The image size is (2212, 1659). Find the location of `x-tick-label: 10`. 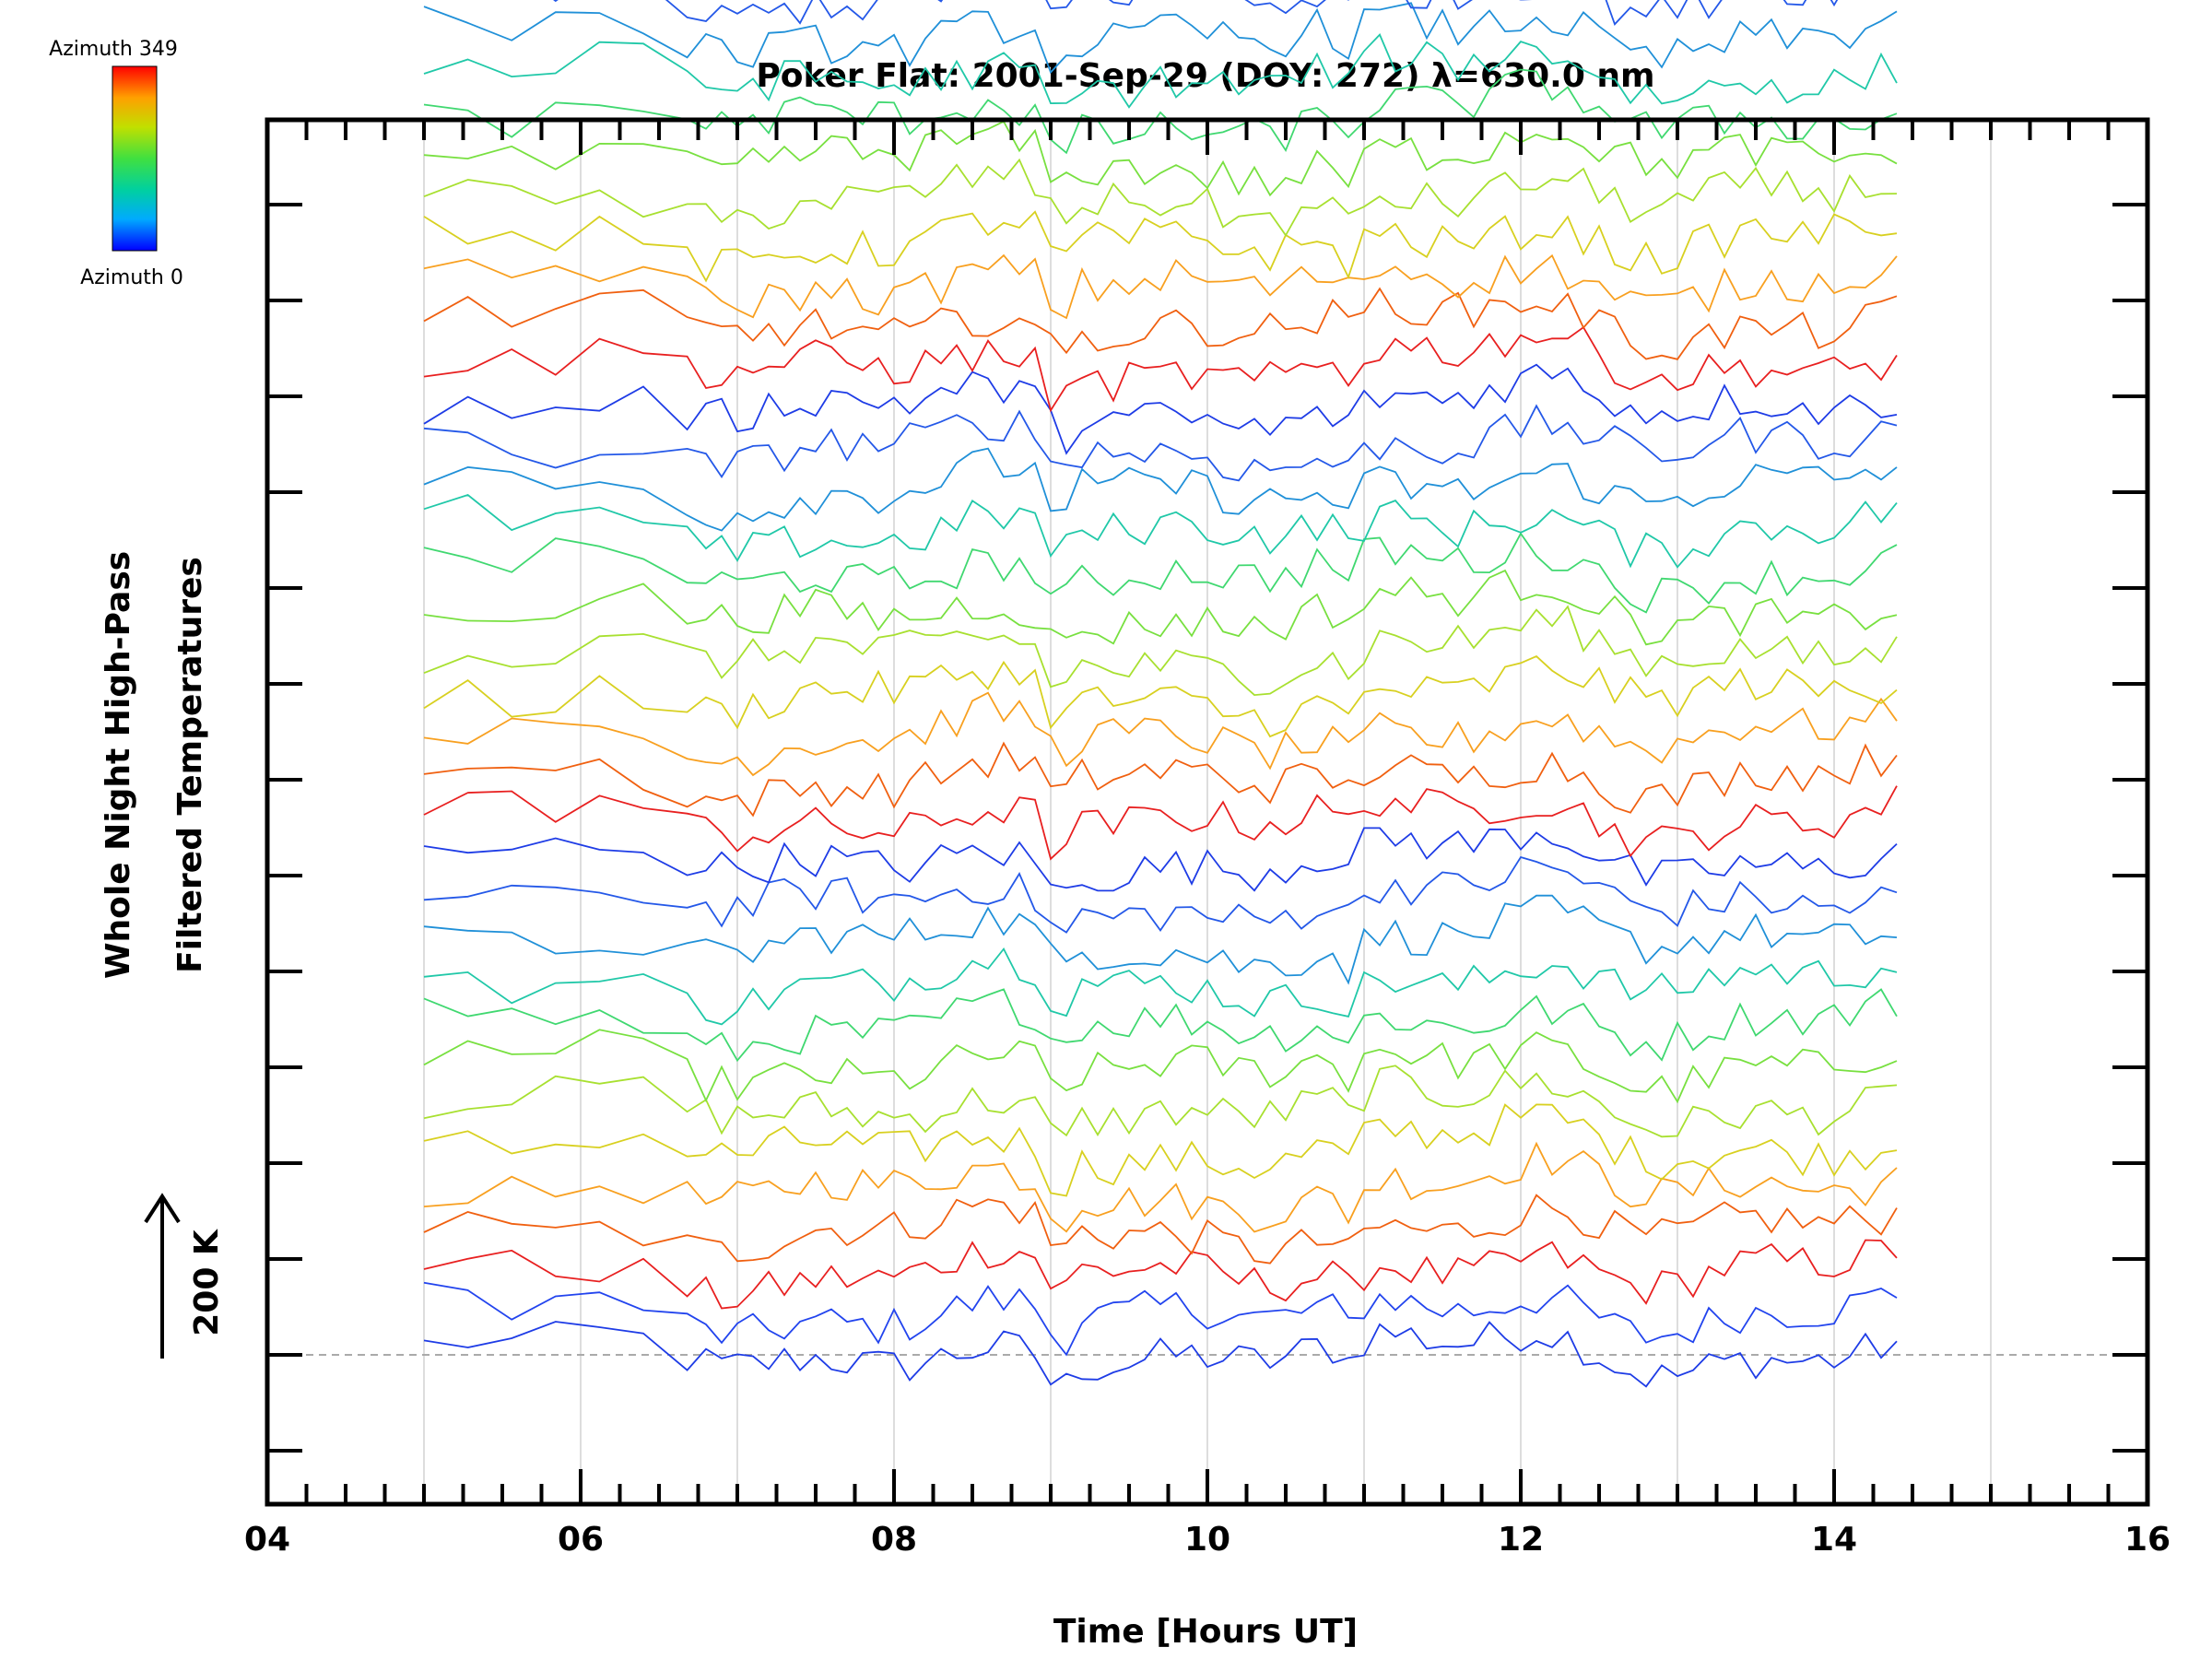

x-tick-label: 10 is located at coordinates (1207, 1540).